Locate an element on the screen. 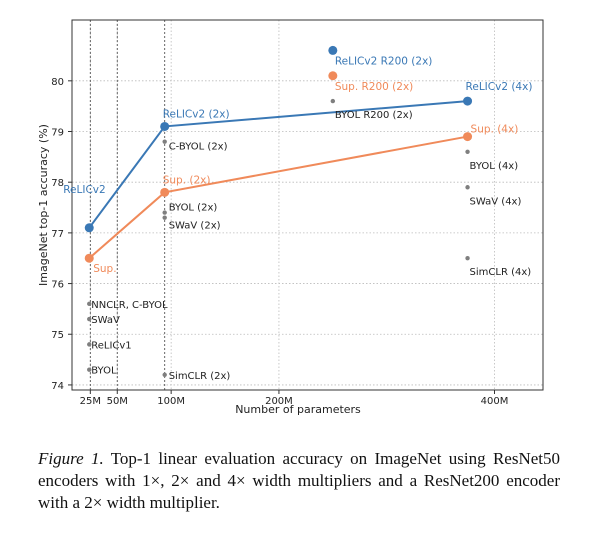 This screenshot has width=600, height=547. x-tick-label: 200M is located at coordinates (279, 401).